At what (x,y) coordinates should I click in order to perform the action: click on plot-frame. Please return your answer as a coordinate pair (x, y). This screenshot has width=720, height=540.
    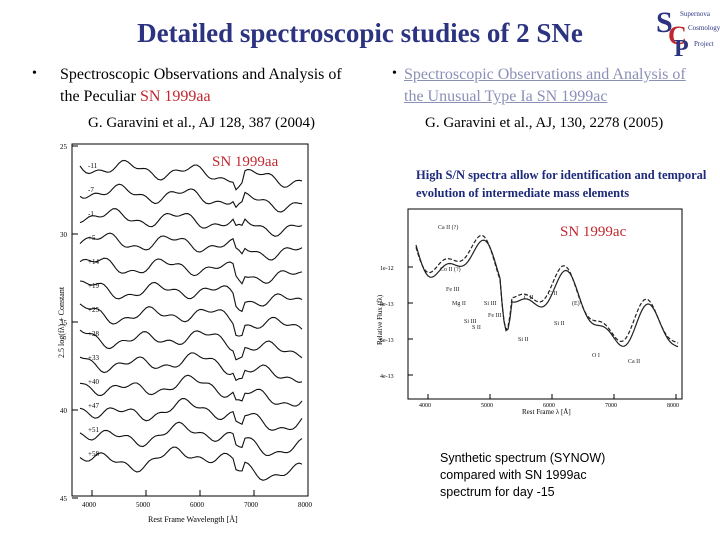
    Looking at the image, I should click on (545, 304).